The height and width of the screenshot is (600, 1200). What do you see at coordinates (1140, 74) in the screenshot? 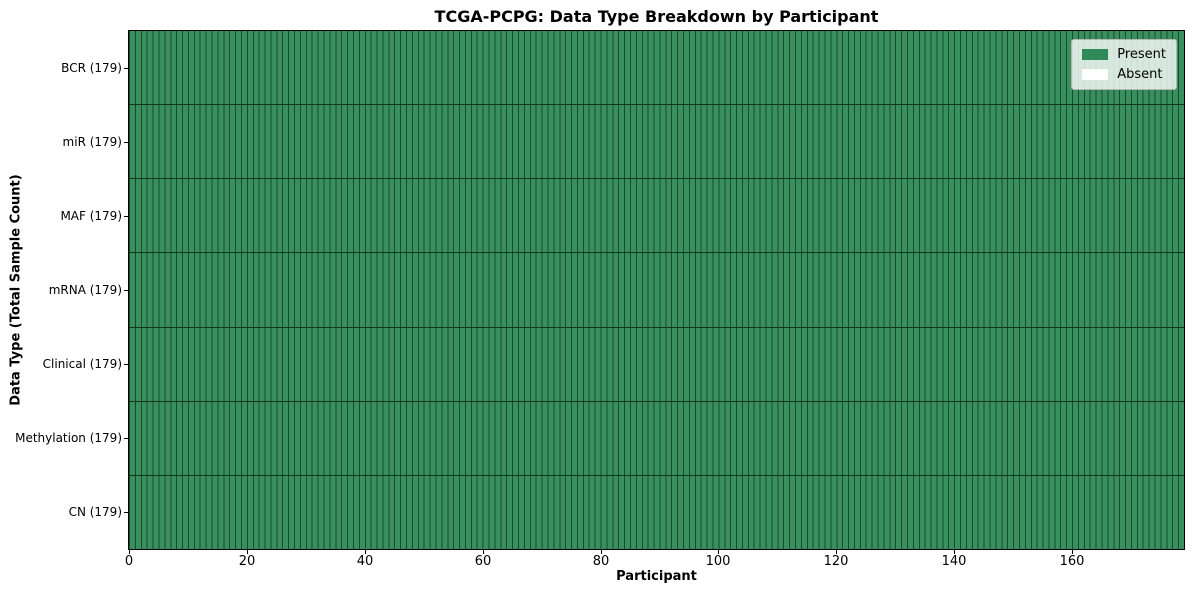
I see `legend-label-absent: Absent` at bounding box center [1140, 74].